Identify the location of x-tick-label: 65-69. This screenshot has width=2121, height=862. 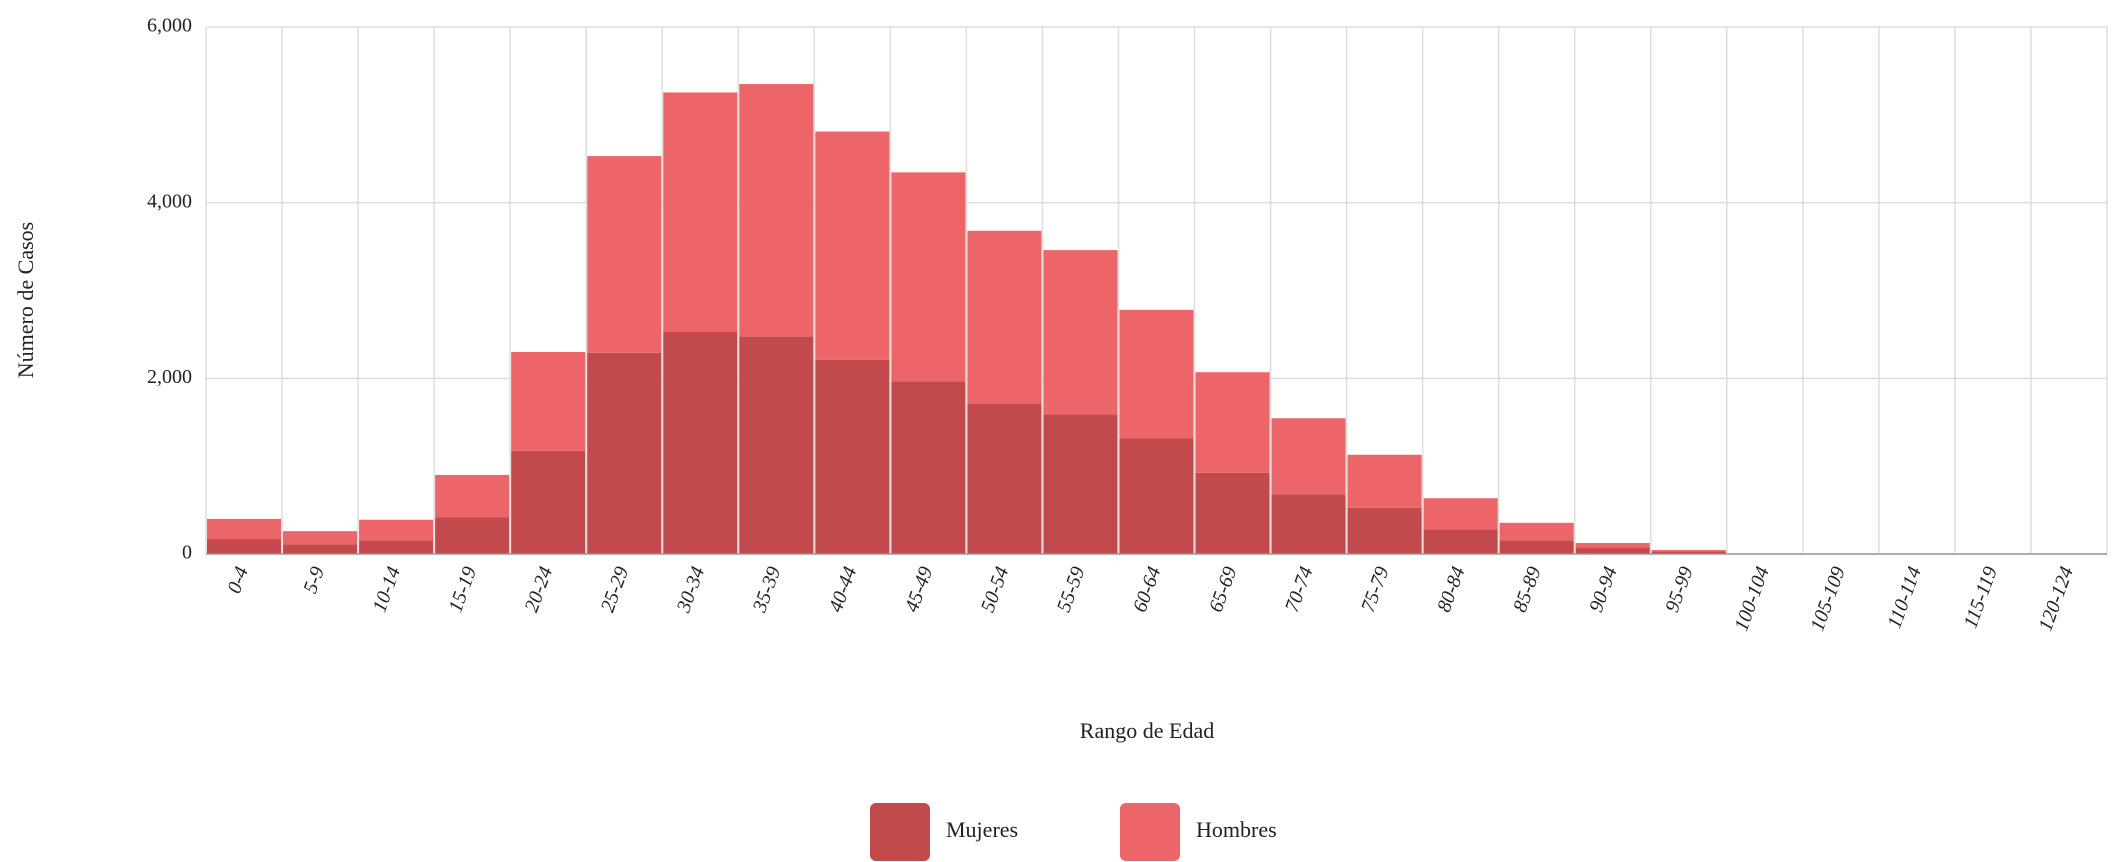
(1223, 589).